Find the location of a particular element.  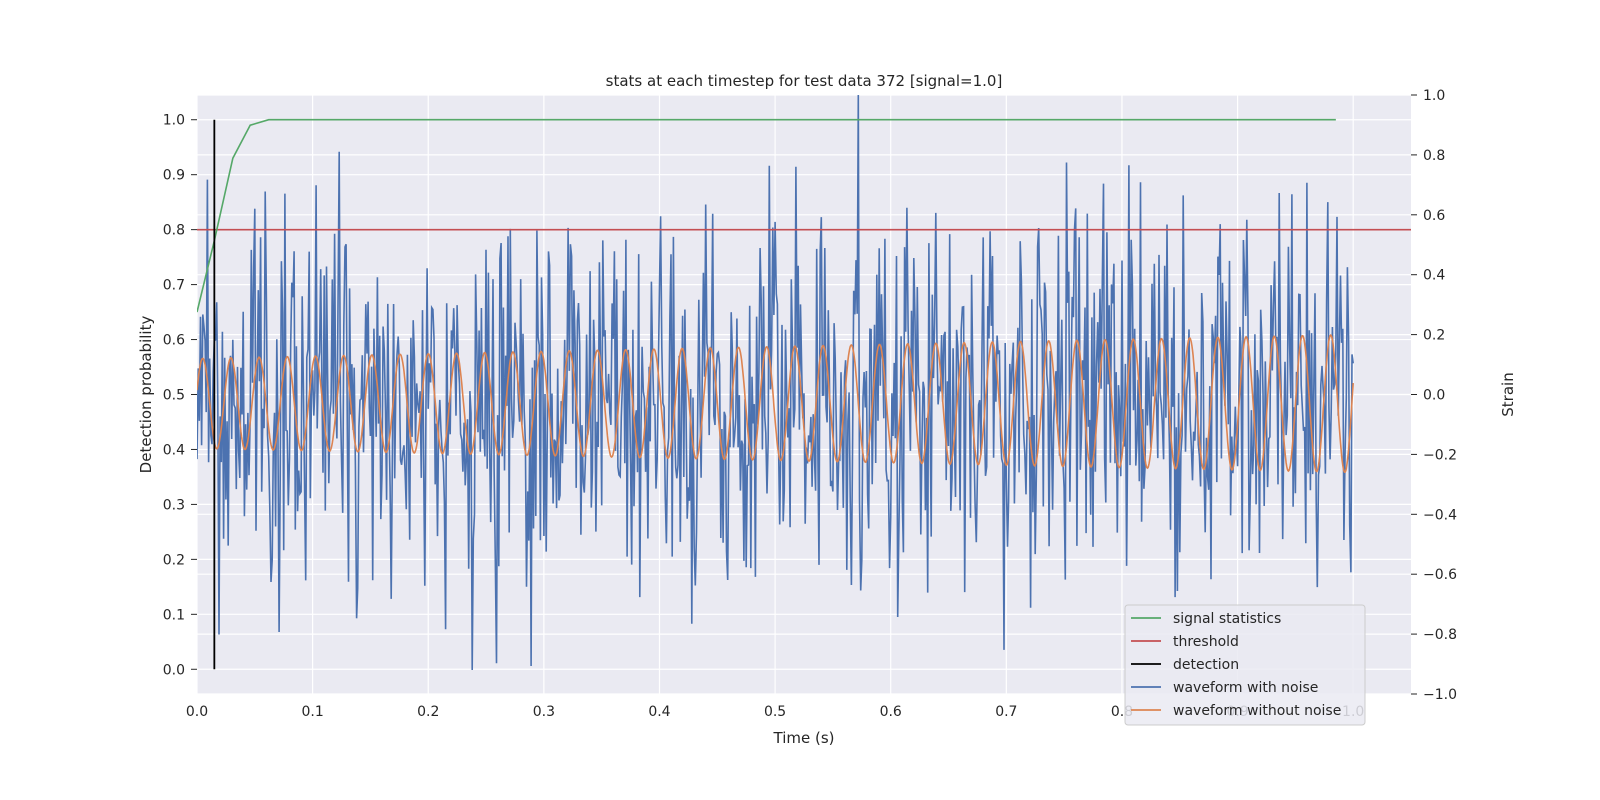

y-tick-label-right: −0.4 is located at coordinates (1440, 515).